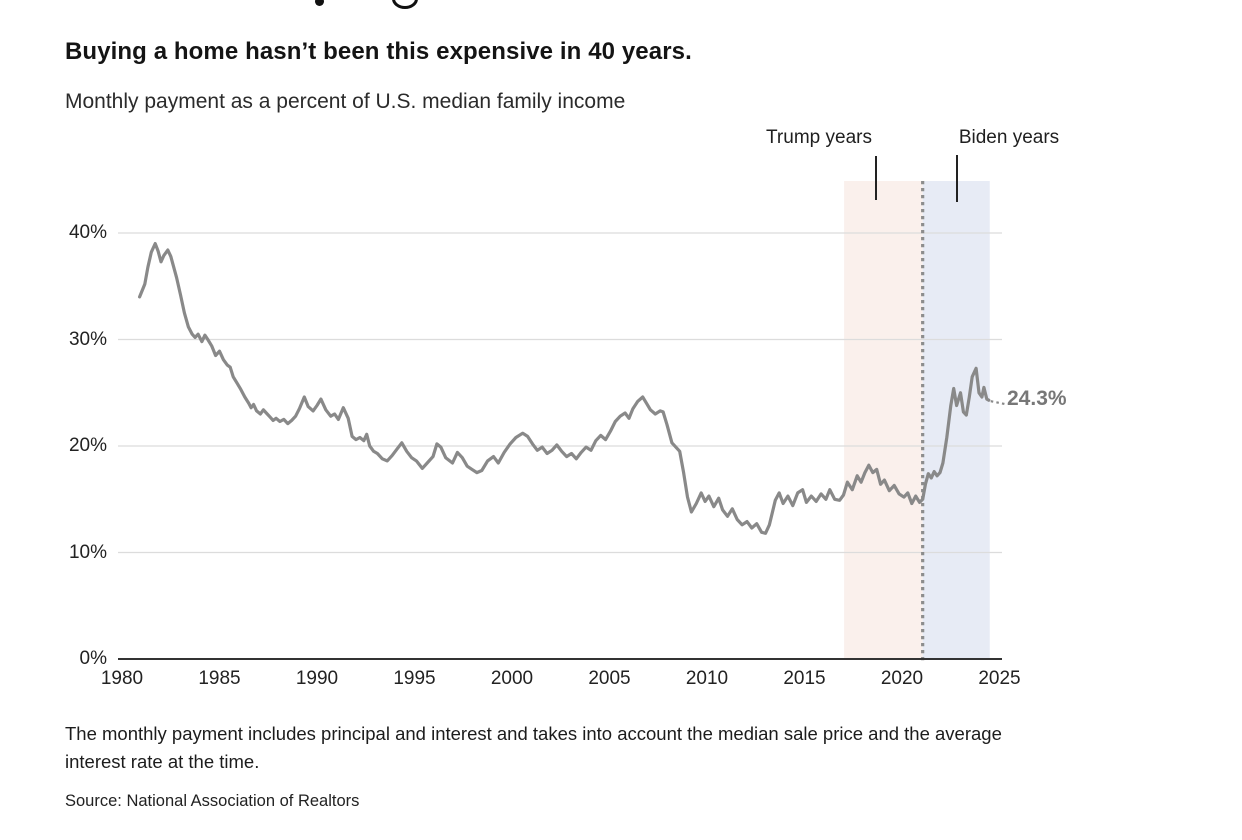 Image resolution: width=1242 pixels, height=840 pixels. What do you see at coordinates (1009, 137) in the screenshot?
I see `region-label-biden-years: Biden years` at bounding box center [1009, 137].